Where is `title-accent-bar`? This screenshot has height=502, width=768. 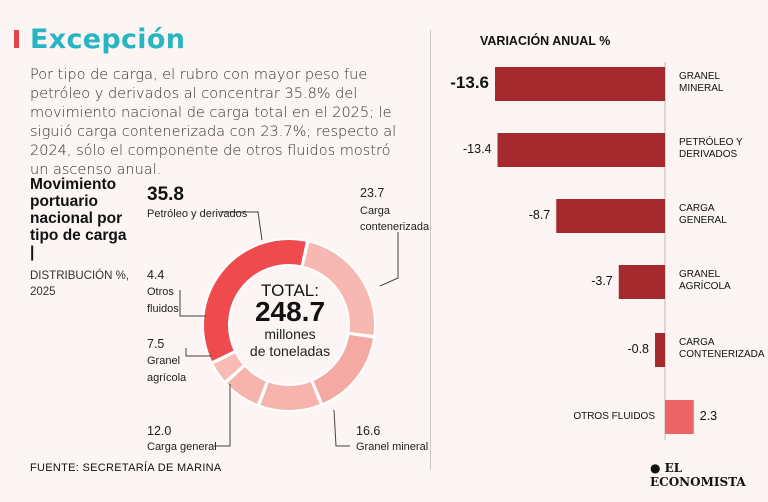
title-accent-bar is located at coordinates (16, 39).